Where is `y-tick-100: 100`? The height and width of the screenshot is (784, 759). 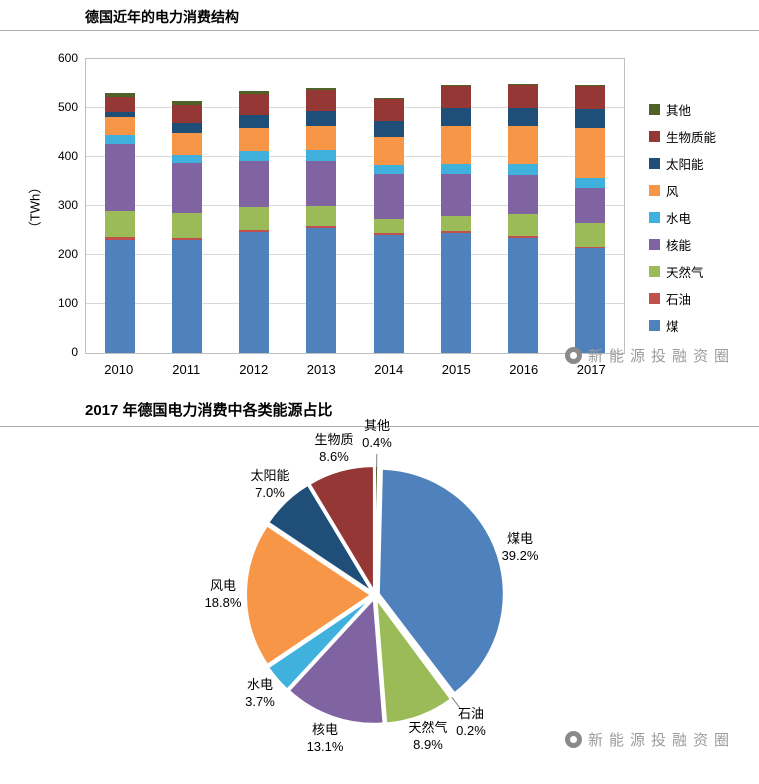 y-tick-100: 100 is located at coordinates (67, 303).